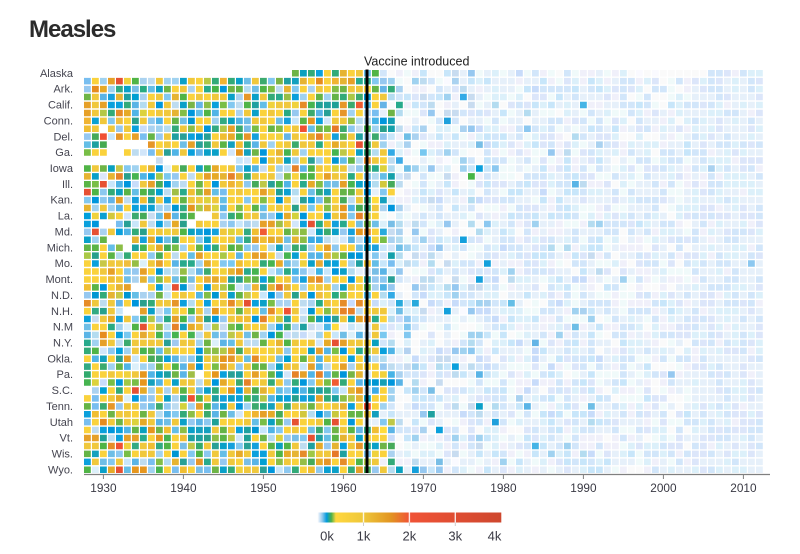 The width and height of the screenshot is (800, 554). Describe the element at coordinates (62, 296) in the screenshot. I see `svg-text: N.D.` at that location.